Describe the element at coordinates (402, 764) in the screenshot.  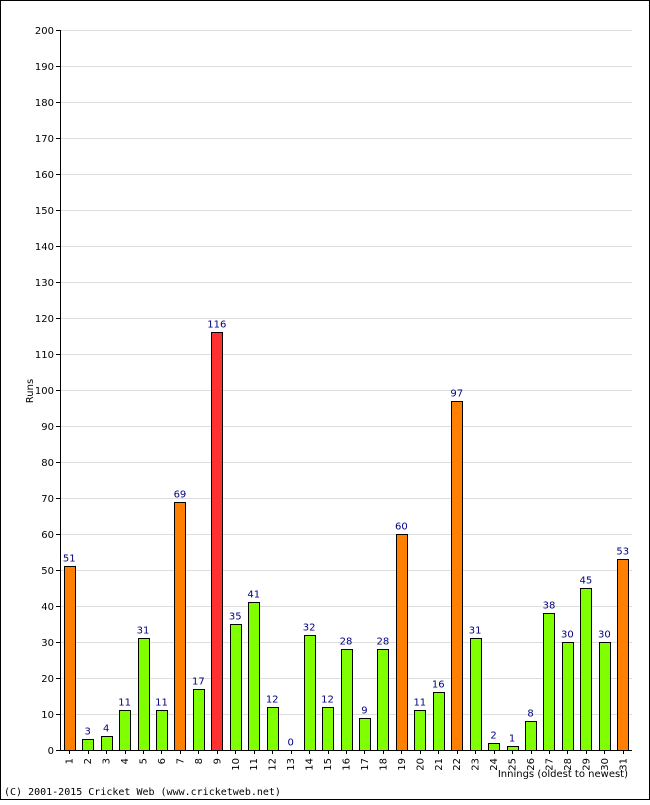
I see `x-tick-label: 19` at that location.